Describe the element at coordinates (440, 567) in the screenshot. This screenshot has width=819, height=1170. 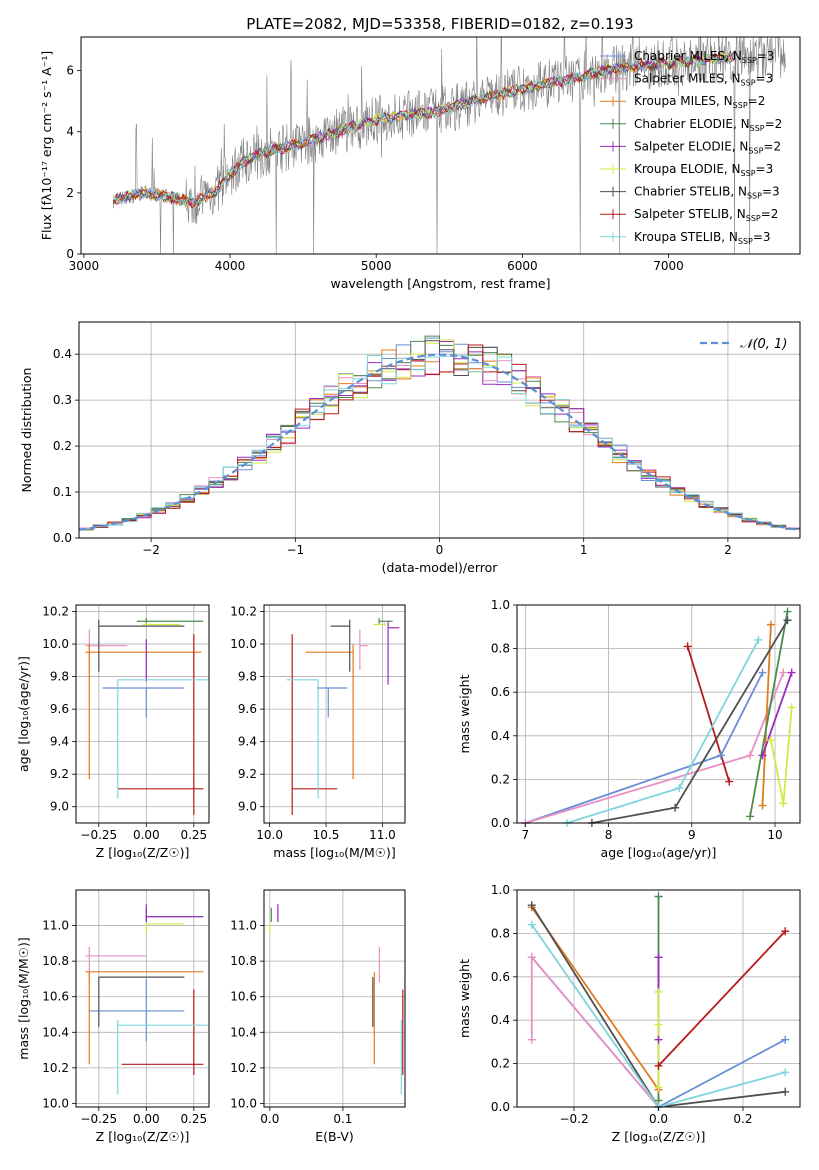
I see `x-axis-label: (data-model)/error` at that location.